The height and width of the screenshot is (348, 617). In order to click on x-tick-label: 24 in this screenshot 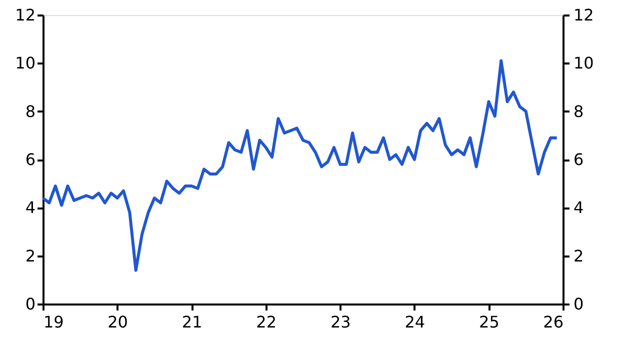, I will do `click(415, 322)`.